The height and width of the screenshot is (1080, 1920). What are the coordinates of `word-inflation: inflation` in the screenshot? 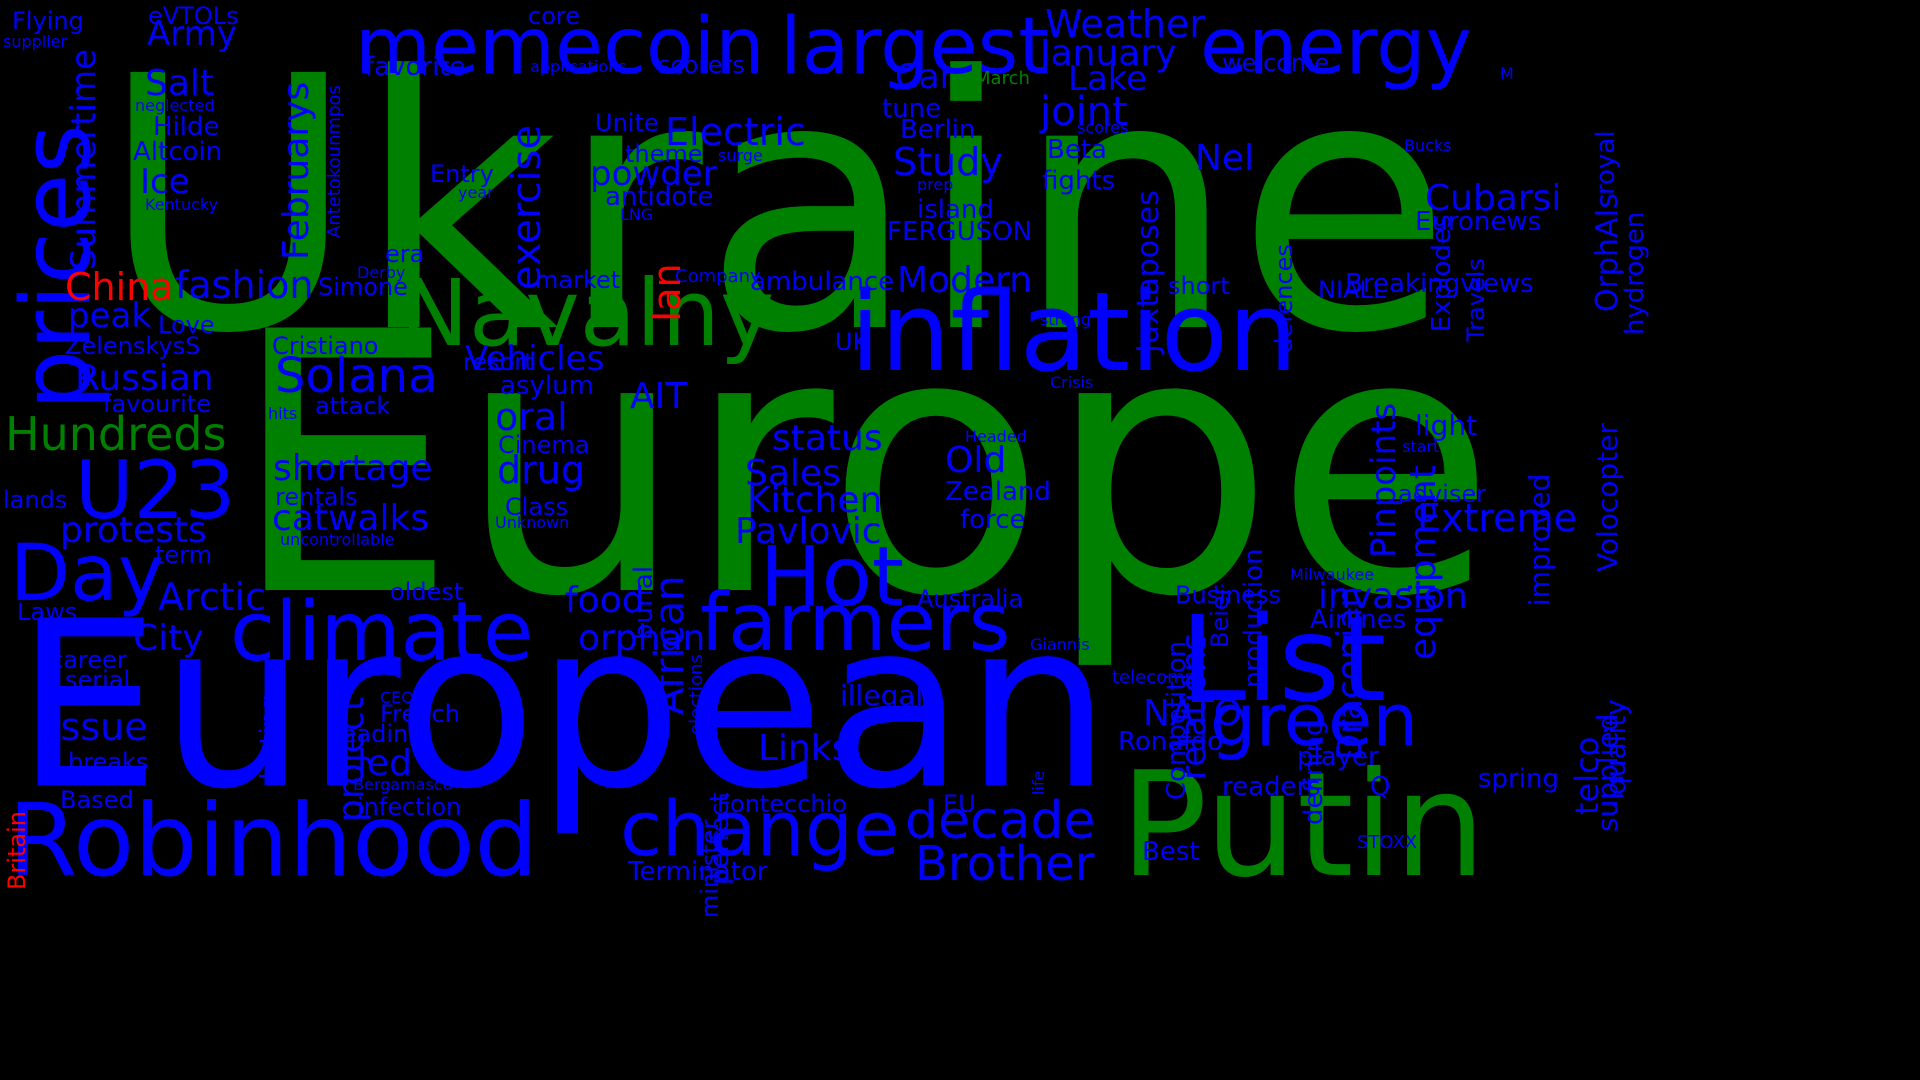 It's located at (1074, 332).